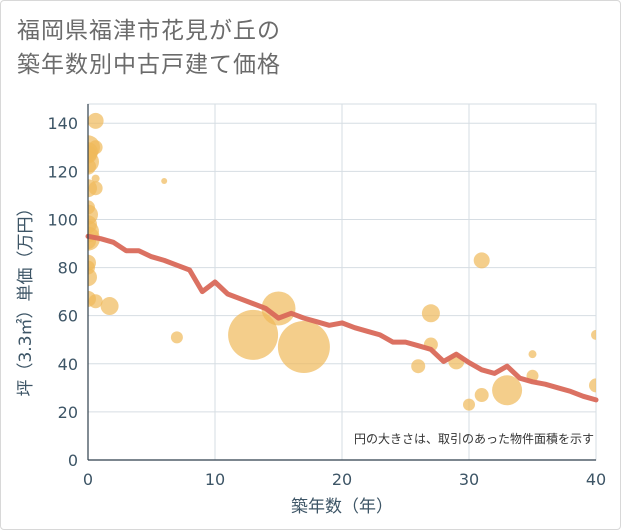 Image resolution: width=621 pixels, height=530 pixels. Describe the element at coordinates (68, 316) in the screenshot. I see `y-tick-label: 60` at that location.